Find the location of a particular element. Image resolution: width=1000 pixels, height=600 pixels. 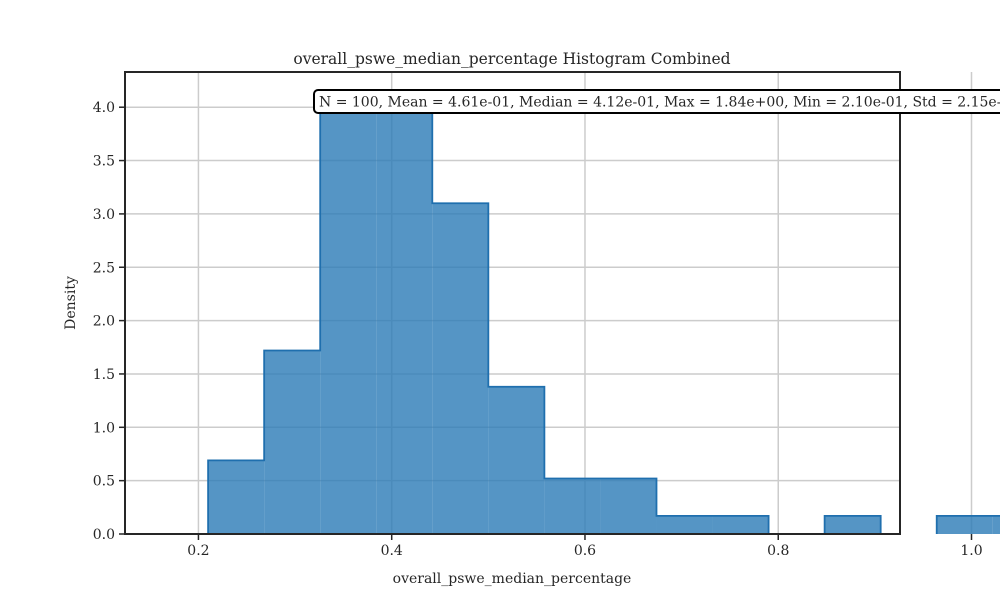

x-tick-label: 0.4 is located at coordinates (392, 551).